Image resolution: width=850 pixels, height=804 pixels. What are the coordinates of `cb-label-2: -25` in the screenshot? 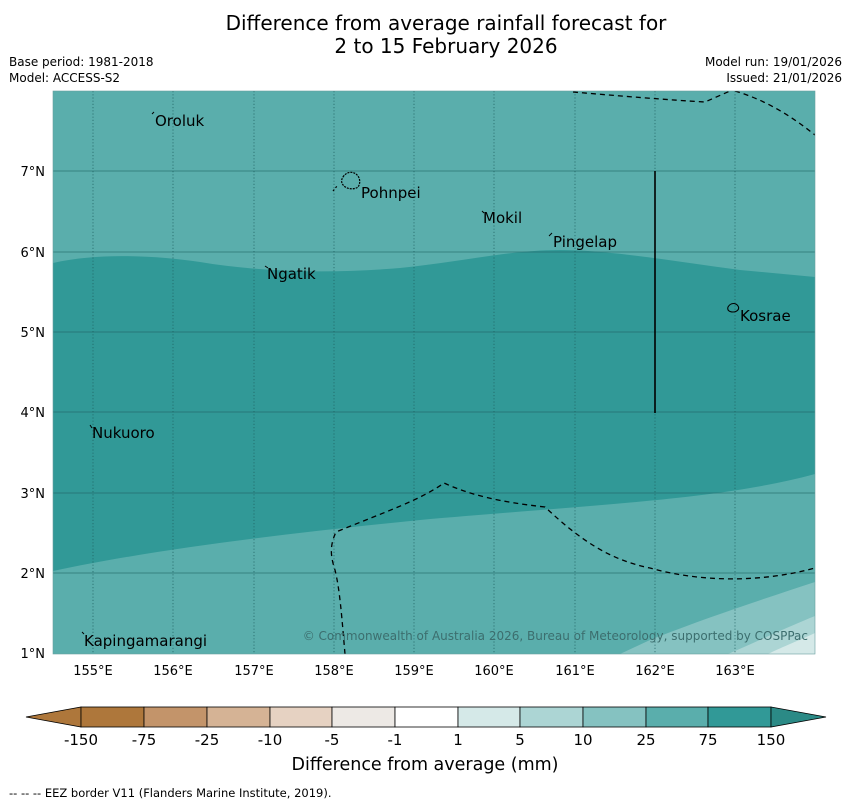 It's located at (207, 740).